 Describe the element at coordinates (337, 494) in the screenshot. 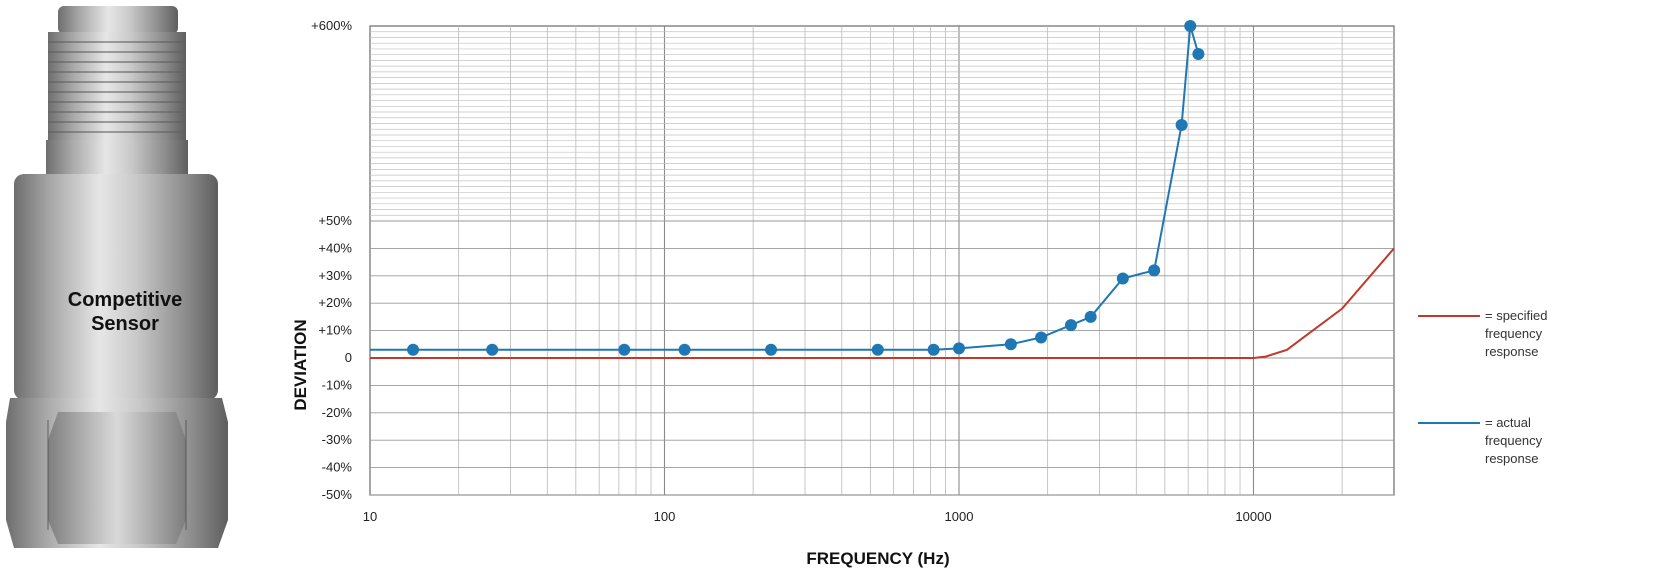

I see `y-tick-label: -50%` at that location.